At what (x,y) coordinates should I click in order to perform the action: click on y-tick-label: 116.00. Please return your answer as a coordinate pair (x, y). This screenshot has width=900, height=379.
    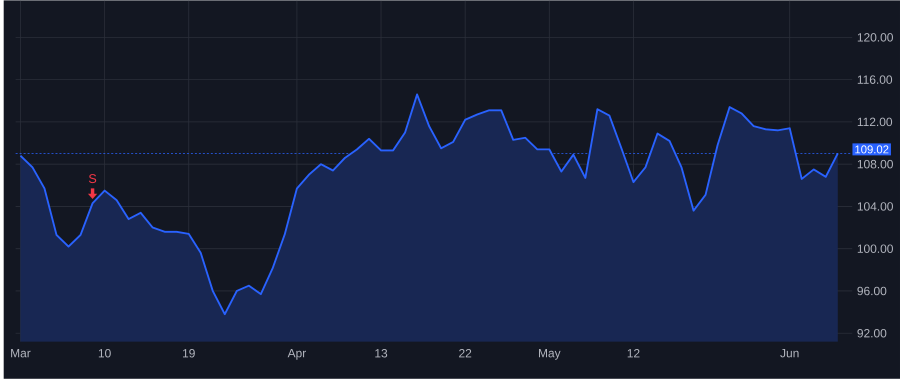
    Looking at the image, I should click on (875, 79).